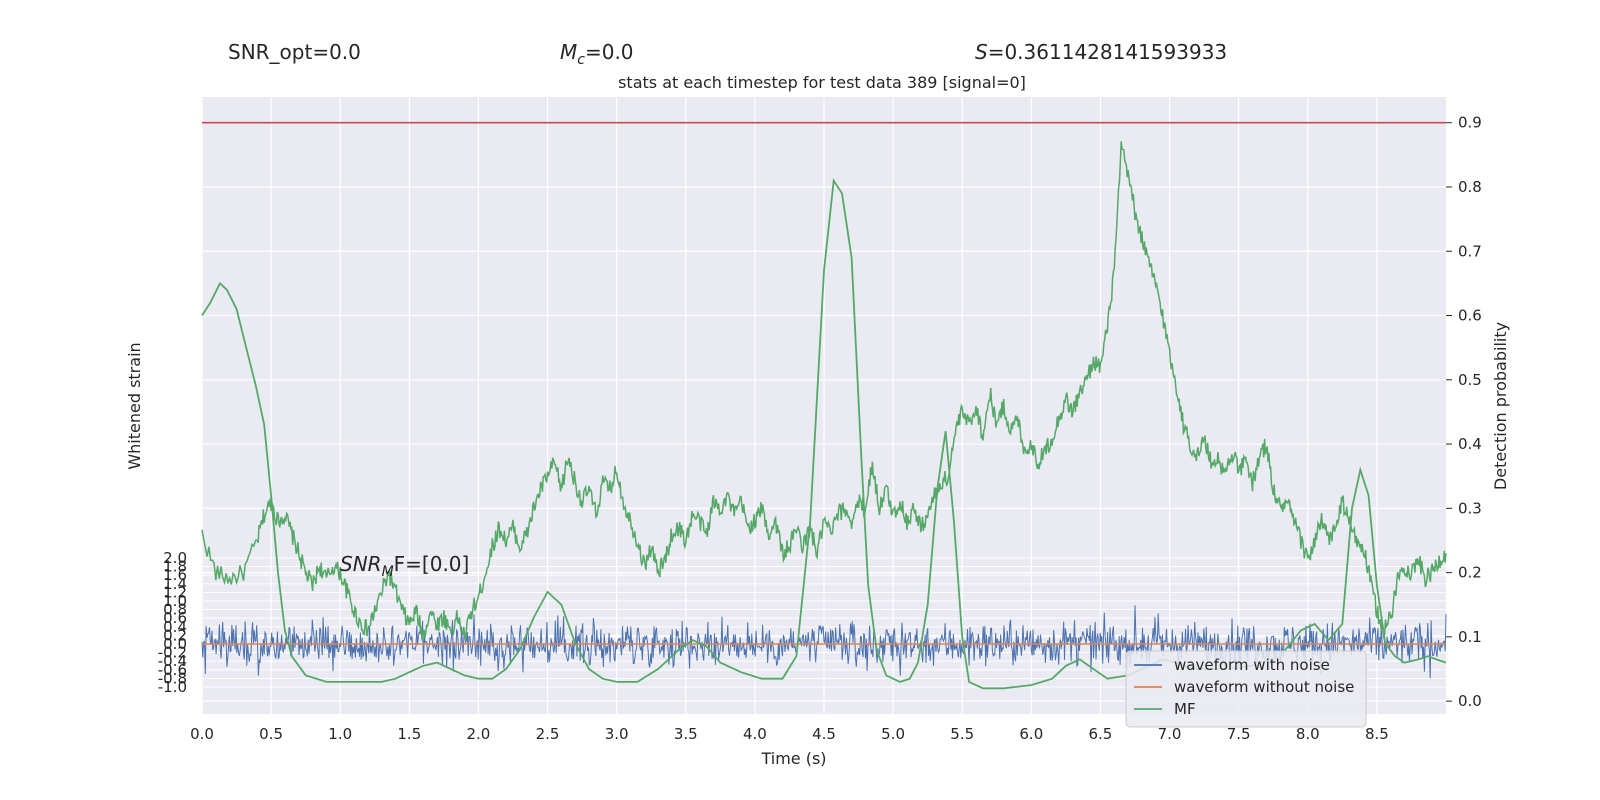  Describe the element at coordinates (548, 734) in the screenshot. I see `x-tick-label: 2.5` at that location.